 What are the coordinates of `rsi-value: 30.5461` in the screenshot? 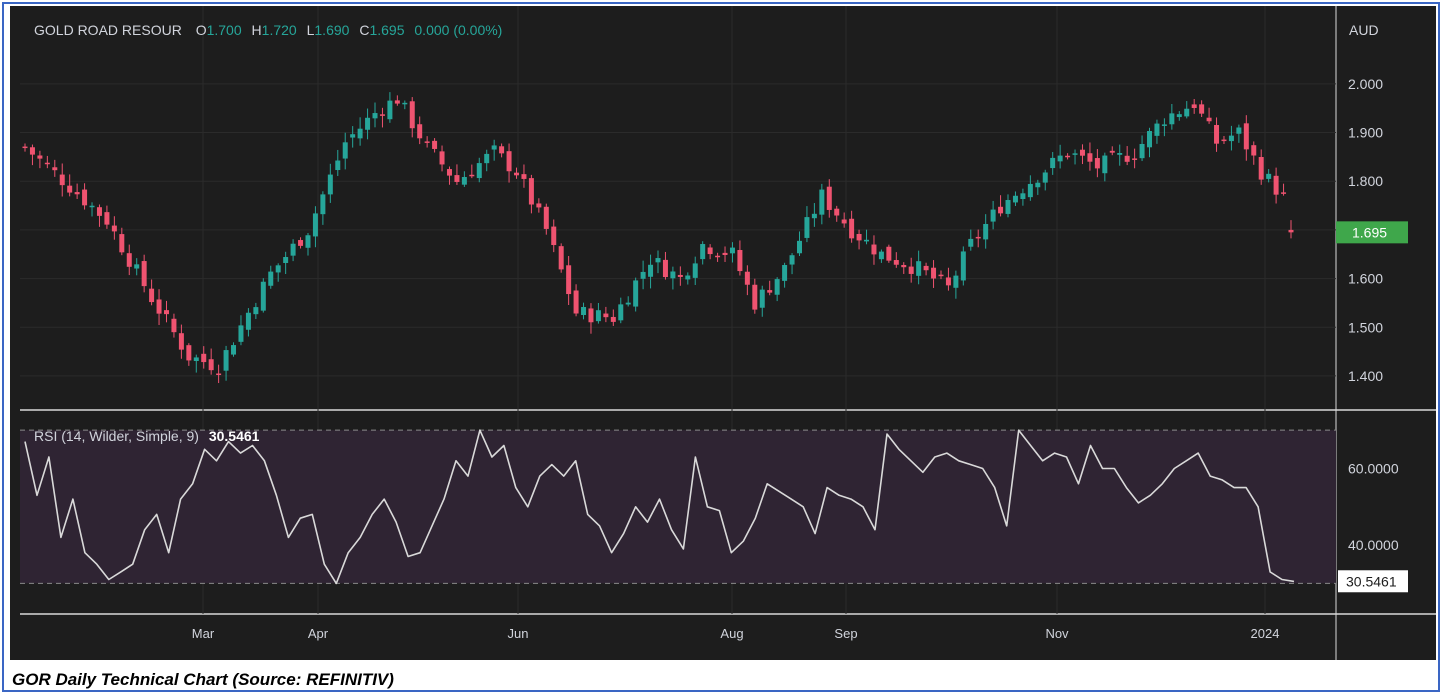 It's located at (234, 436).